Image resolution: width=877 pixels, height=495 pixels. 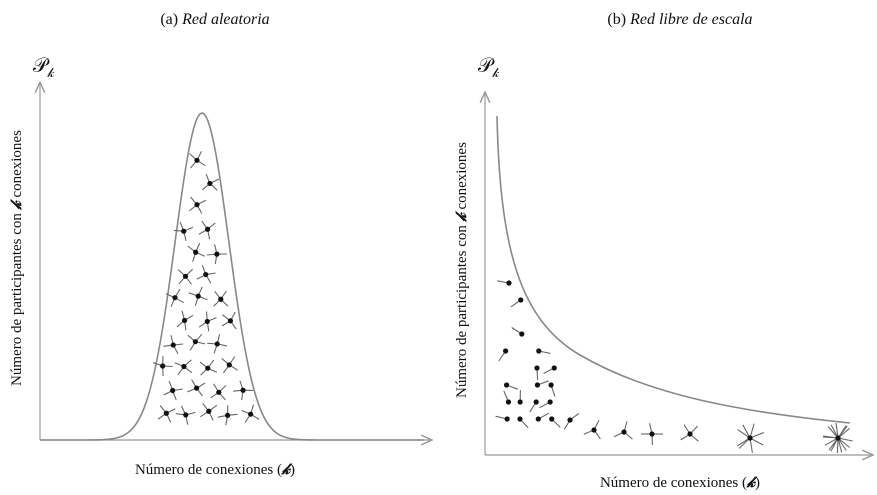 I want to click on text-part: (a), so click(x=169, y=19).